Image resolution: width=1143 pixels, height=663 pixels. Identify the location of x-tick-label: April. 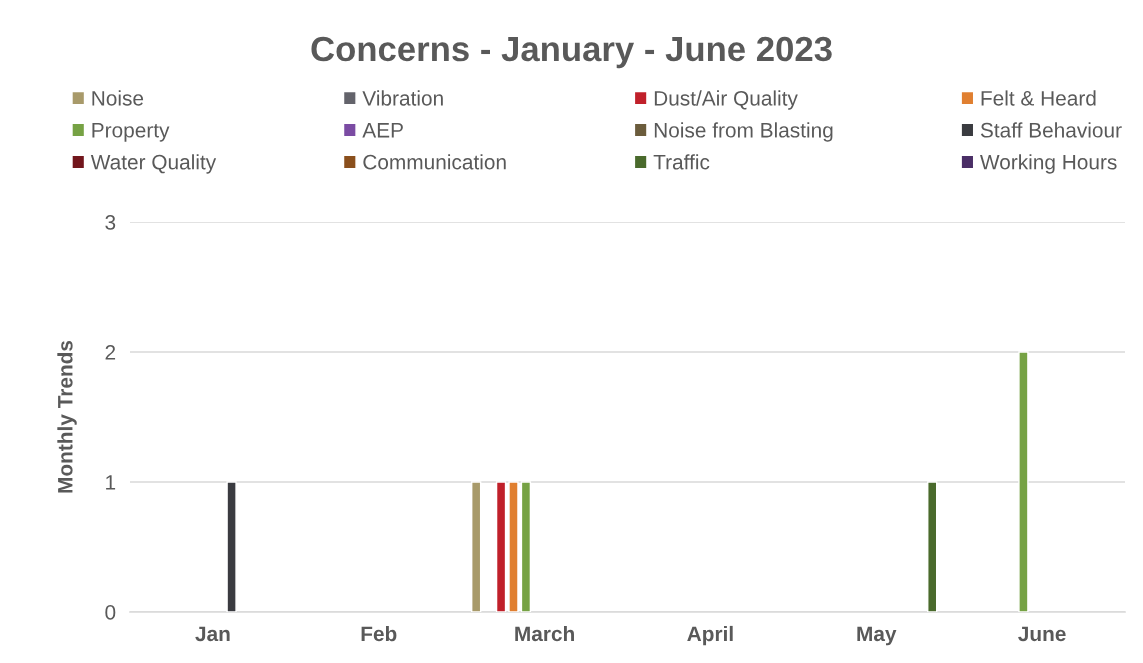
(710, 635).